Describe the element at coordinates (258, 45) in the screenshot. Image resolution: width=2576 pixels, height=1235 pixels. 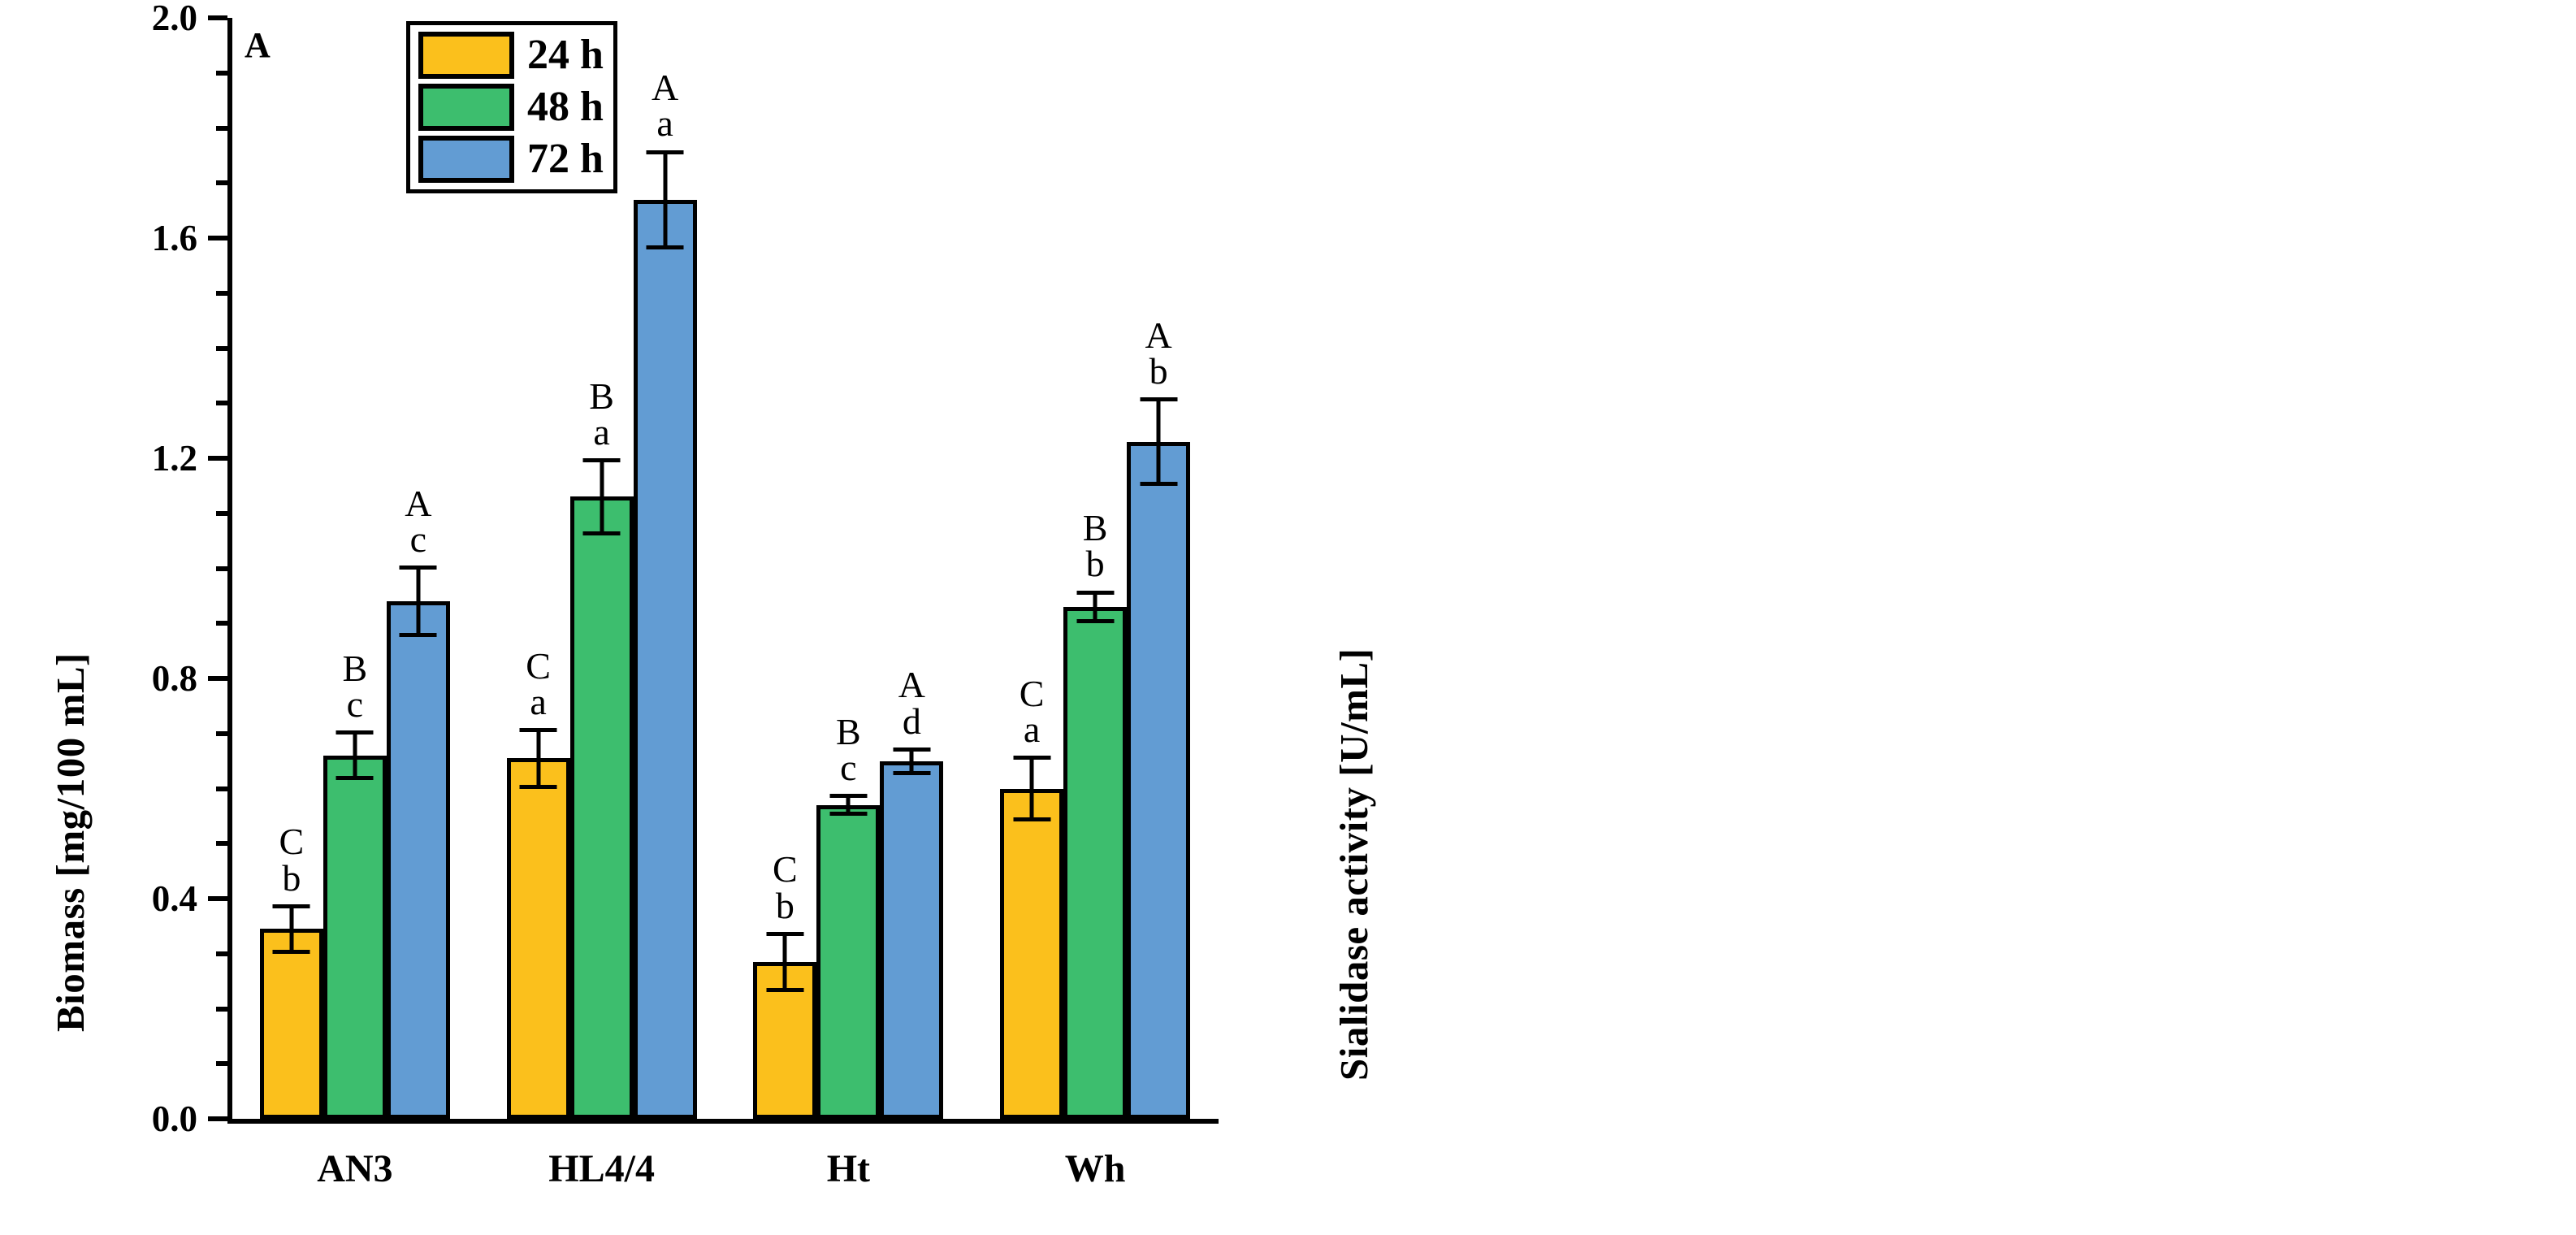
I see `panel-letter-a: A` at that location.